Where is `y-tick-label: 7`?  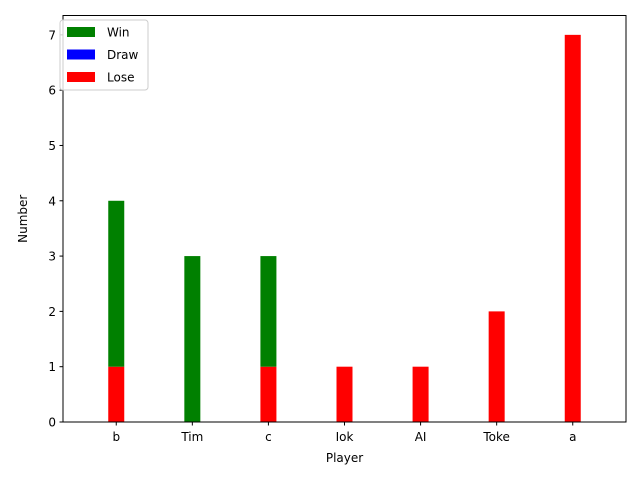 y-tick-label: 7 is located at coordinates (52, 35).